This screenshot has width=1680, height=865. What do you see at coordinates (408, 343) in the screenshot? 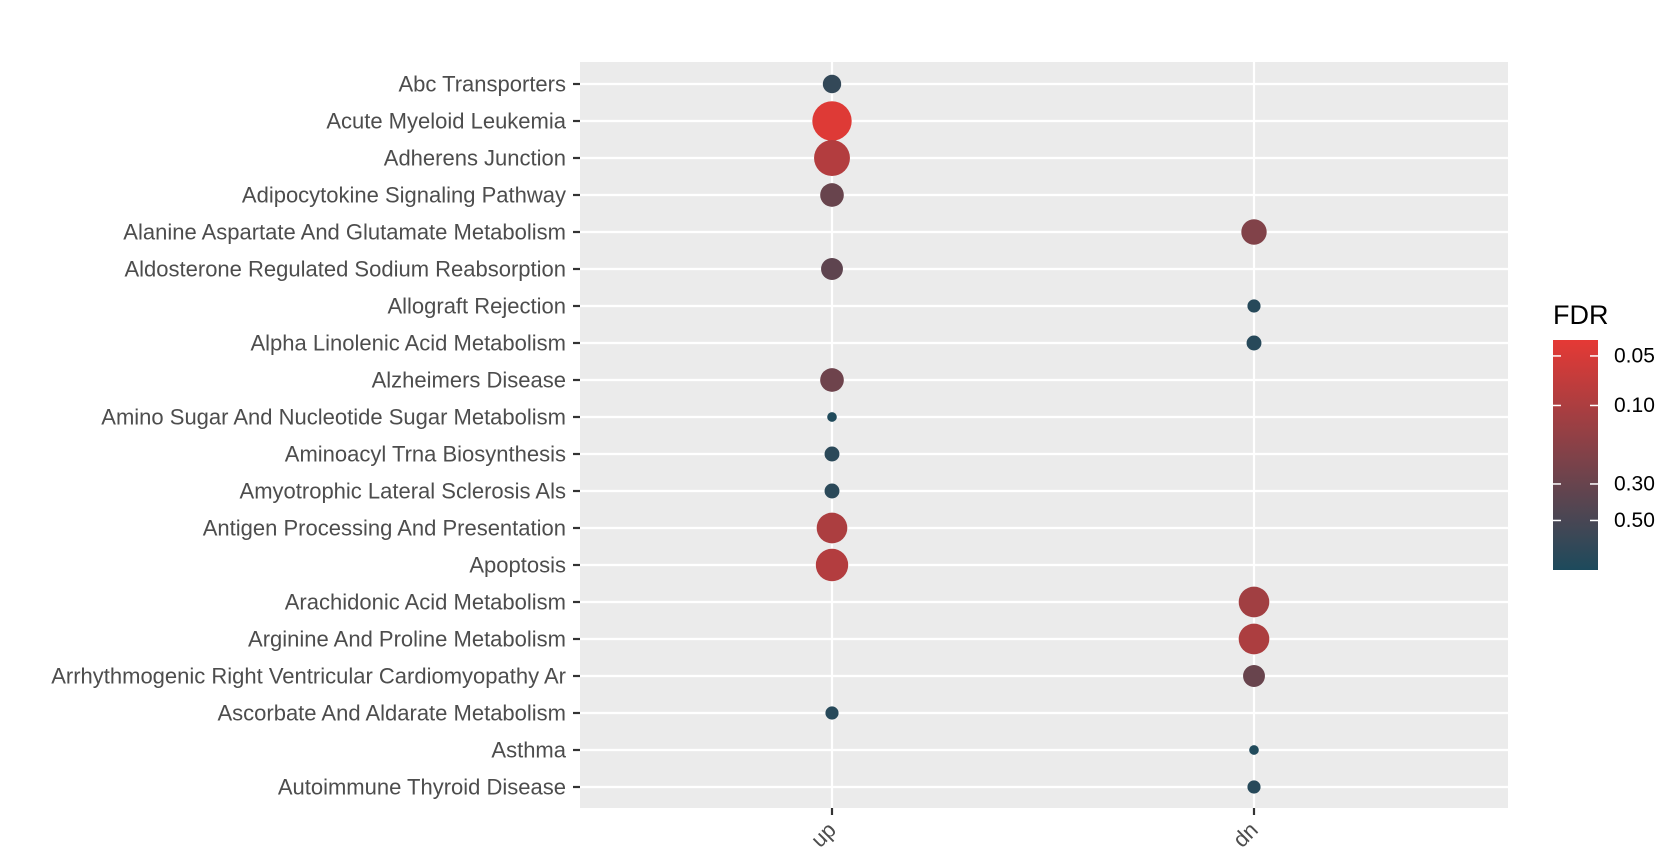
I see `y-tick-label: Alpha Linolenic Acid Metabolism` at bounding box center [408, 343].